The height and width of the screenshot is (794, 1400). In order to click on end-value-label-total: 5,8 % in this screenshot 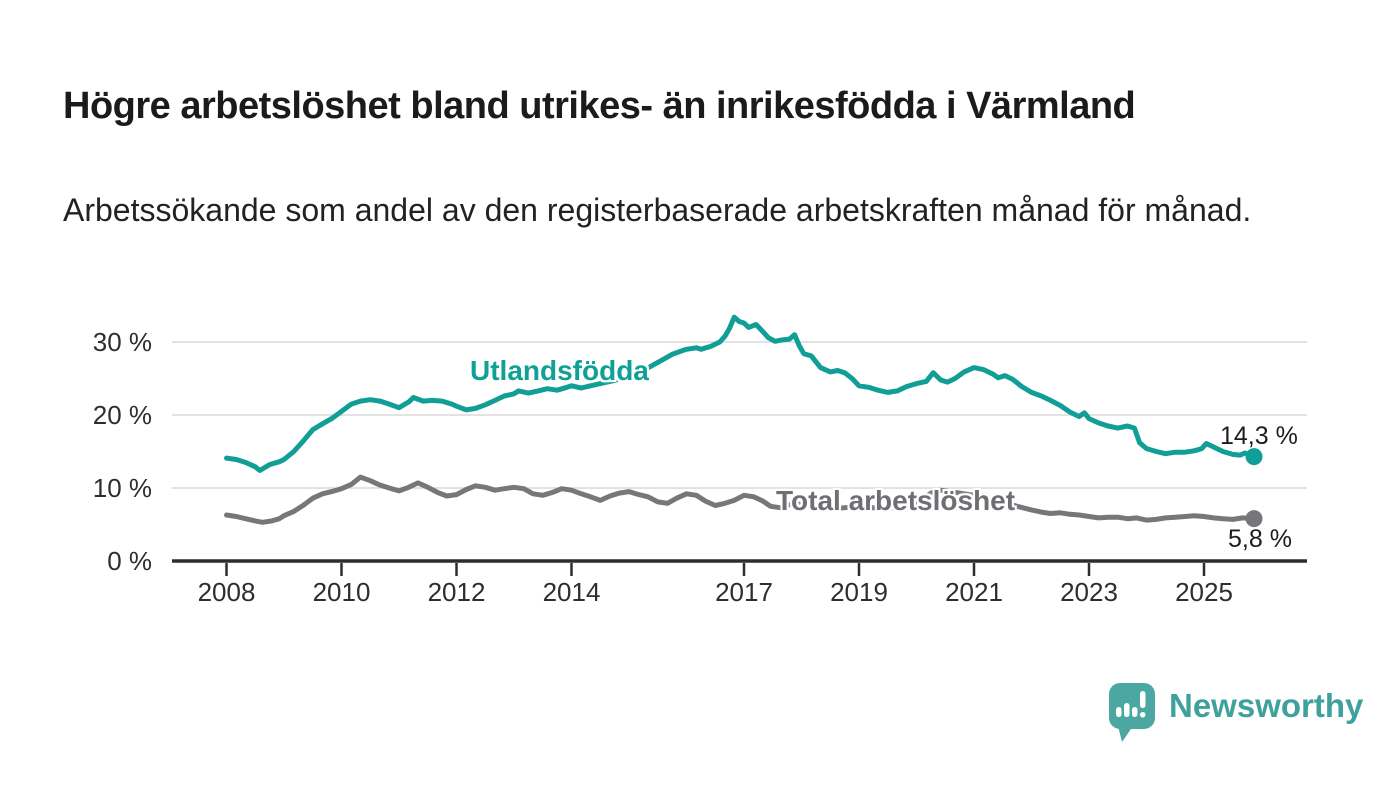, I will do `click(1260, 539)`.